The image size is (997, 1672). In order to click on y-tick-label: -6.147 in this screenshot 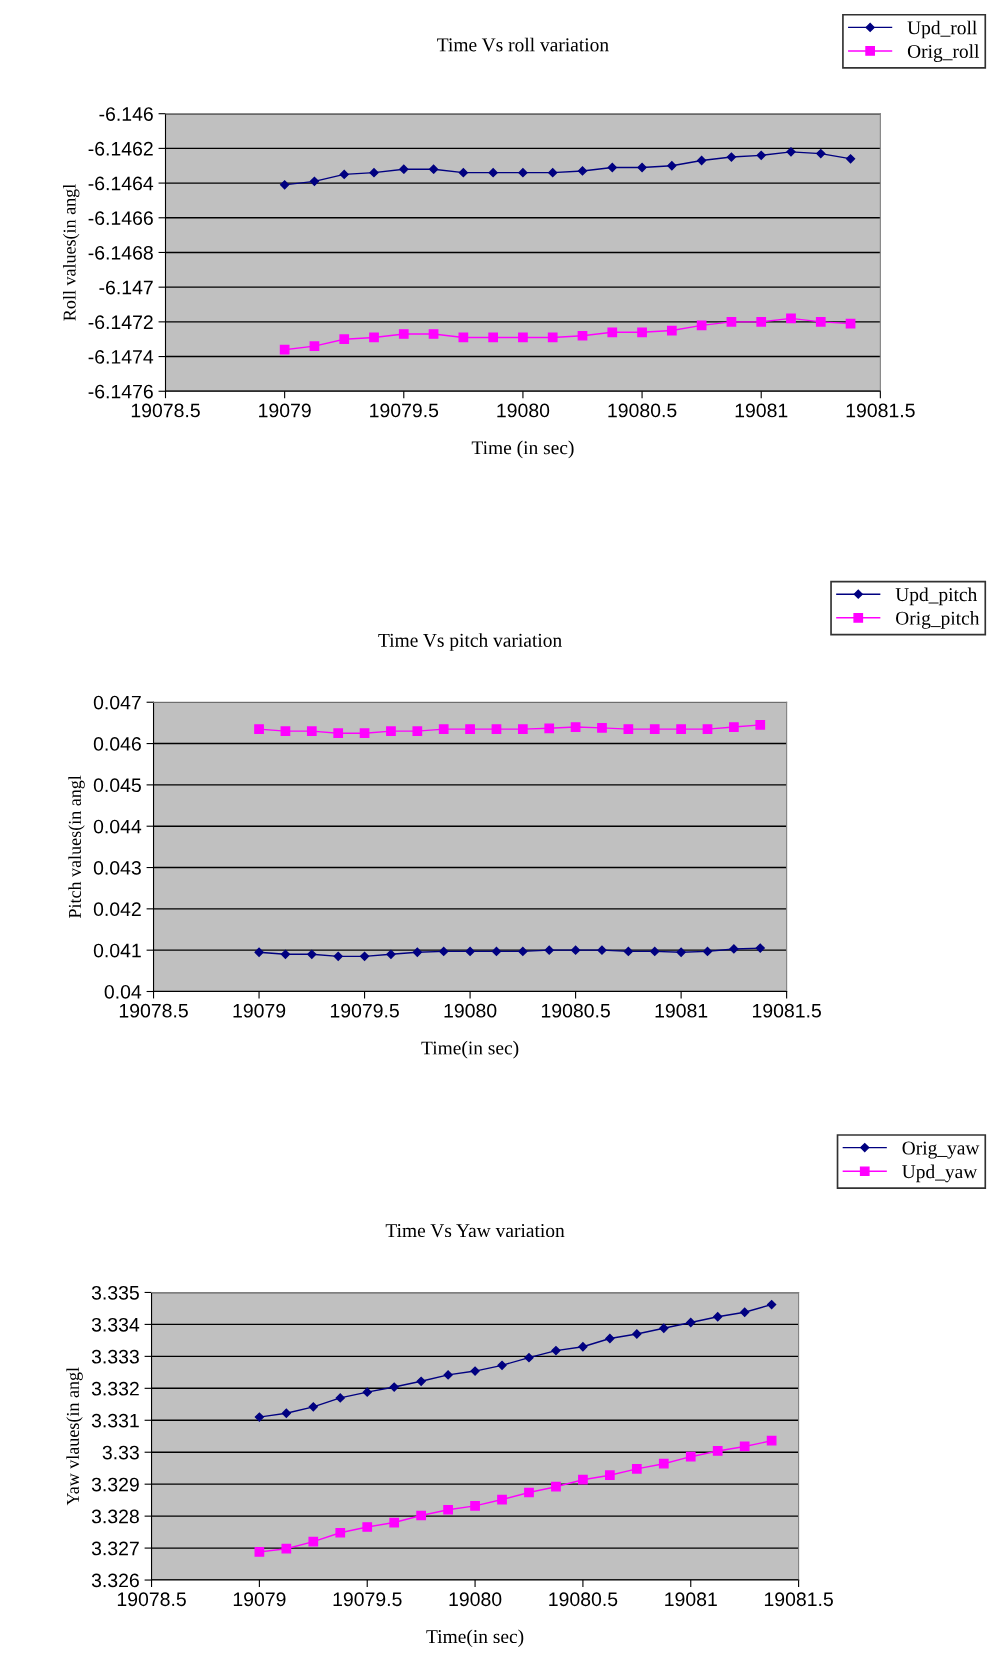, I will do `click(126, 287)`.